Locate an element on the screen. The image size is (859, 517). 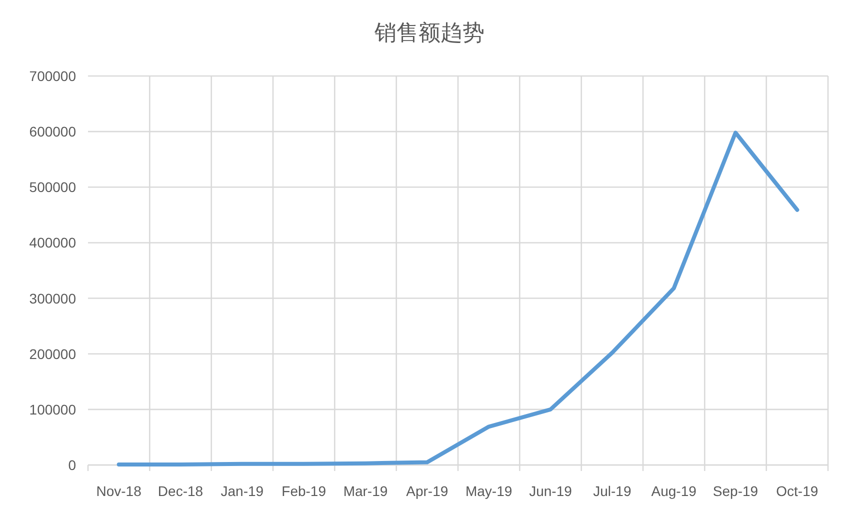
y-tick-label: 100000 is located at coordinates (52, 409).